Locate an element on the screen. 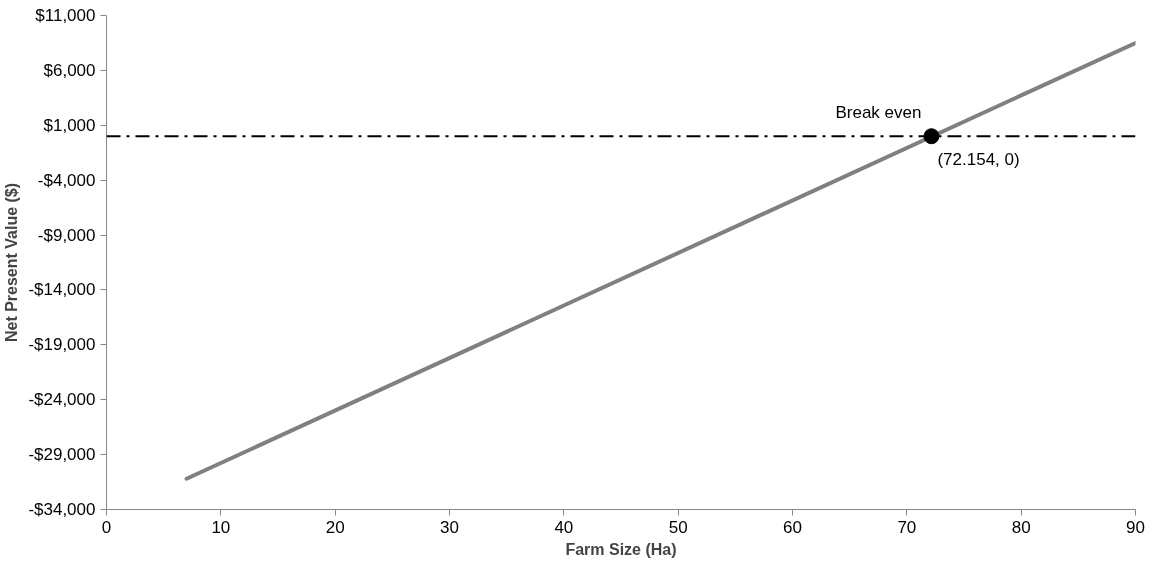 Image resolution: width=1169 pixels, height=568 pixels. y-tick-label: -$34,000 is located at coordinates (62, 509).